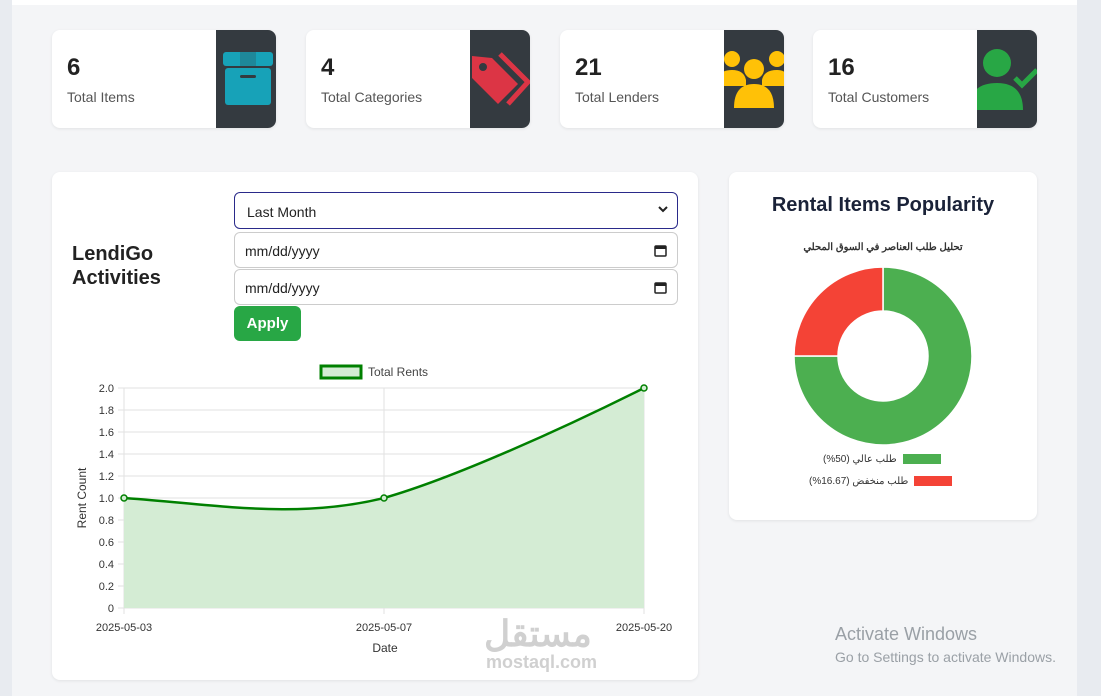  I want to click on stat-value: 6, so click(74, 67).